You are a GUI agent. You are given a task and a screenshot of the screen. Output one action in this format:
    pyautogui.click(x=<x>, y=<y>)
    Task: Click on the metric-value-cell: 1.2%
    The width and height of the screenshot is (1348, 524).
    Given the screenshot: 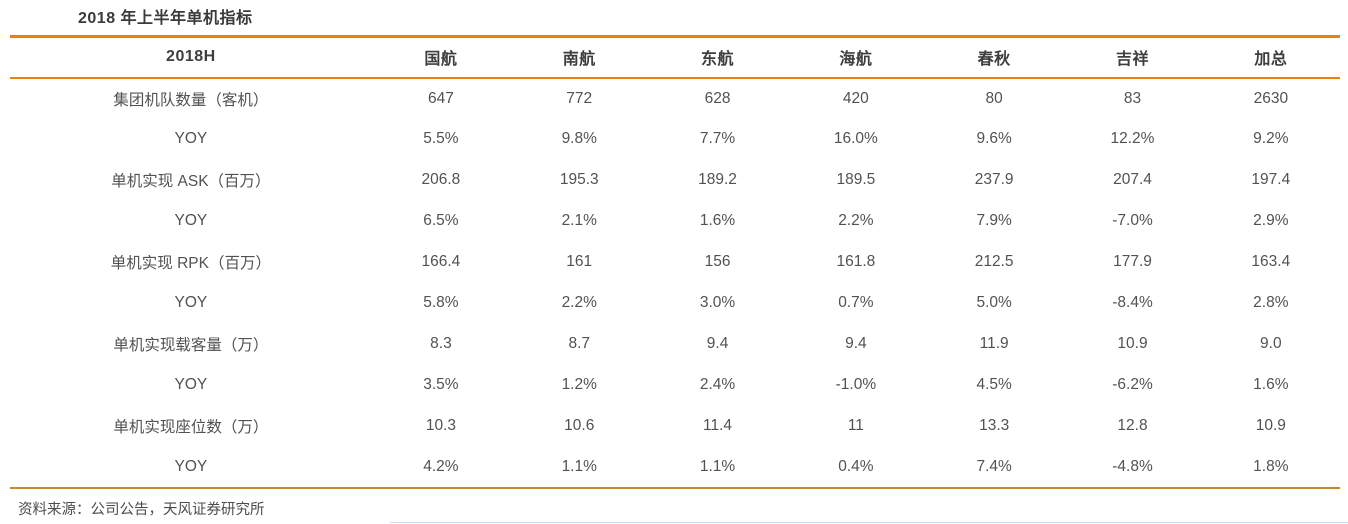 What is the action you would take?
    pyautogui.click(x=579, y=384)
    